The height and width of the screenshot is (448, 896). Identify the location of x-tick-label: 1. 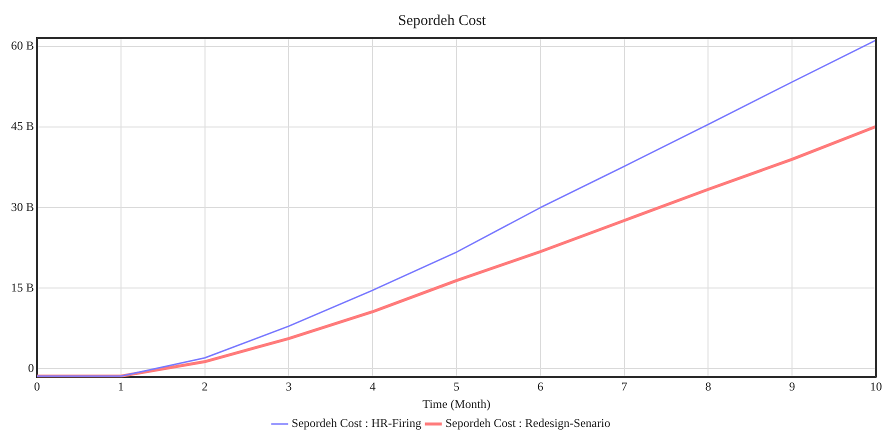
(121, 387).